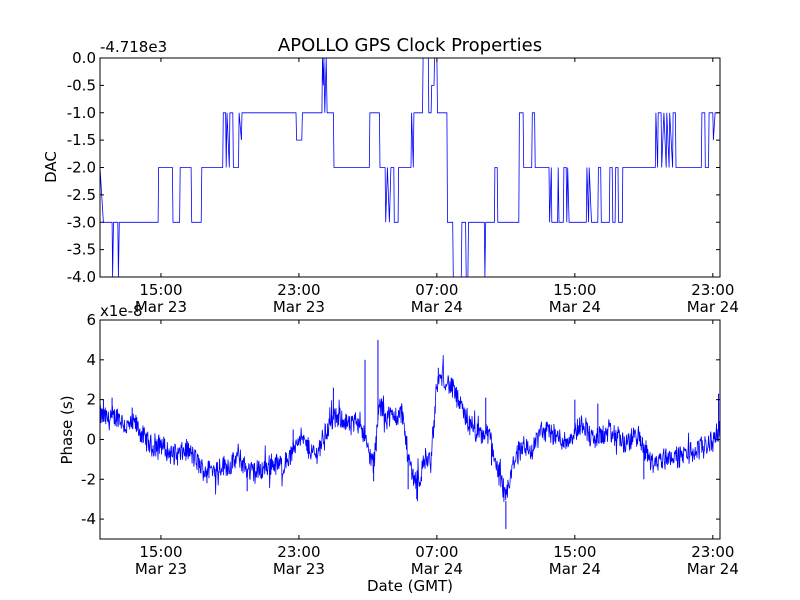  What do you see at coordinates (436, 290) in the screenshot?
I see `dac-x-tick-label-time: 07:00` at bounding box center [436, 290].